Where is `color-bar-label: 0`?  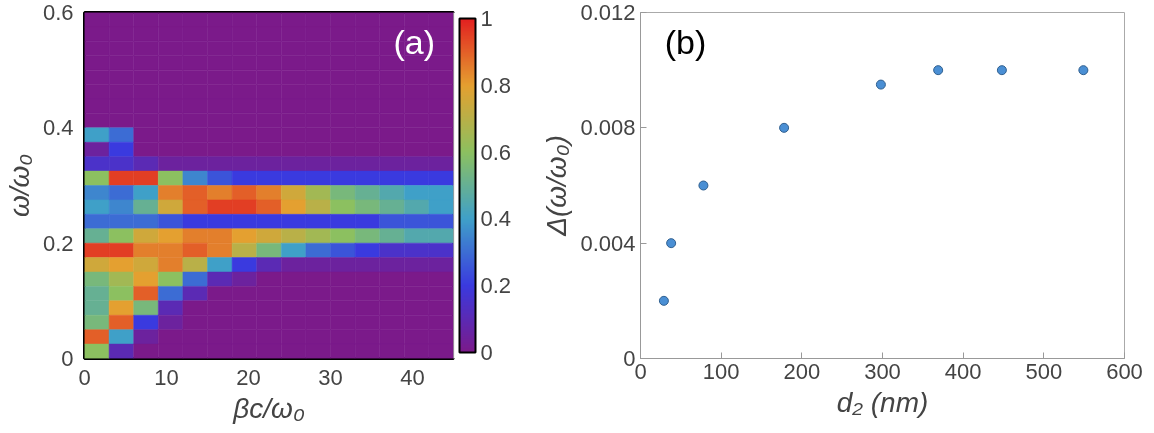
color-bar-label: 0 is located at coordinates (486, 352).